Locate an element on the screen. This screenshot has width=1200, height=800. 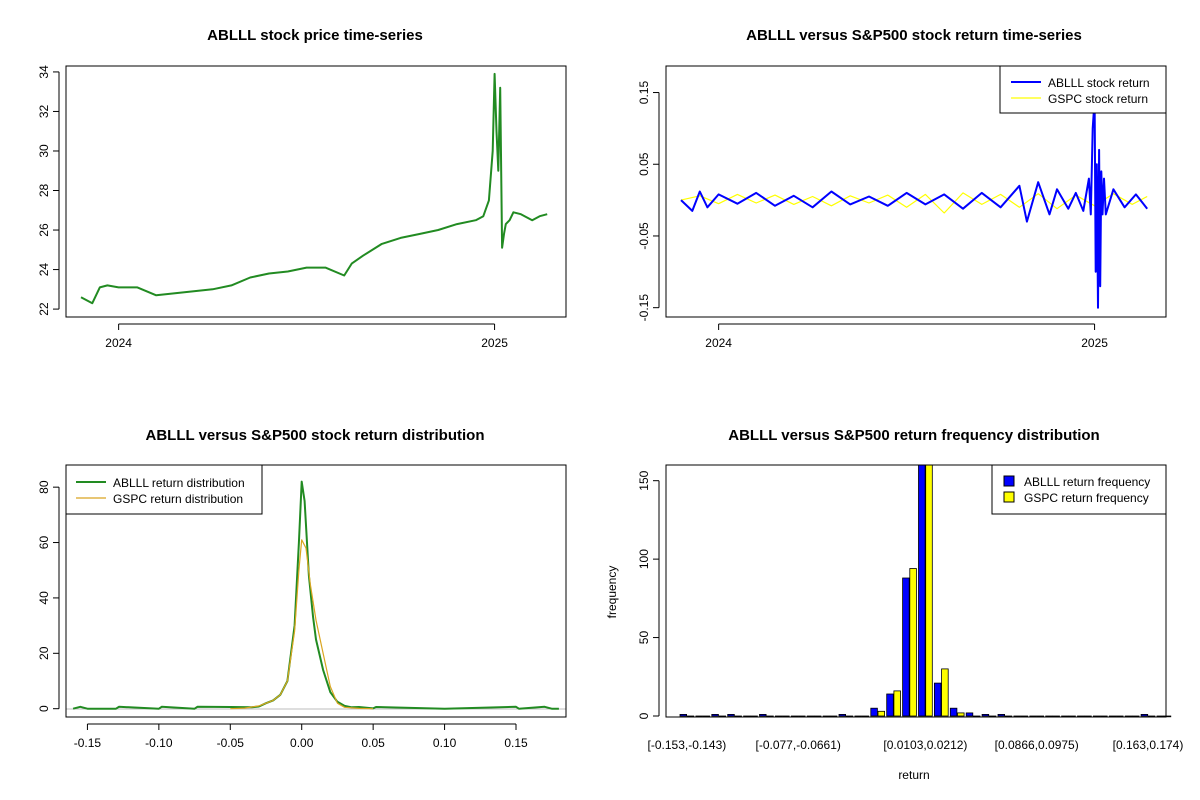
y-tick-label: 100 is located at coordinates (644, 559).